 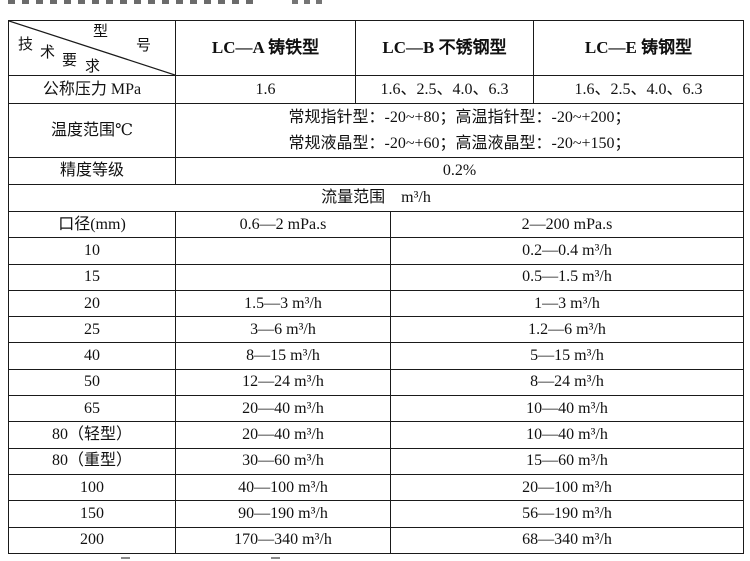 What do you see at coordinates (70, 61) in the screenshot?
I see `corner-label-requirement-char: 要` at bounding box center [70, 61].